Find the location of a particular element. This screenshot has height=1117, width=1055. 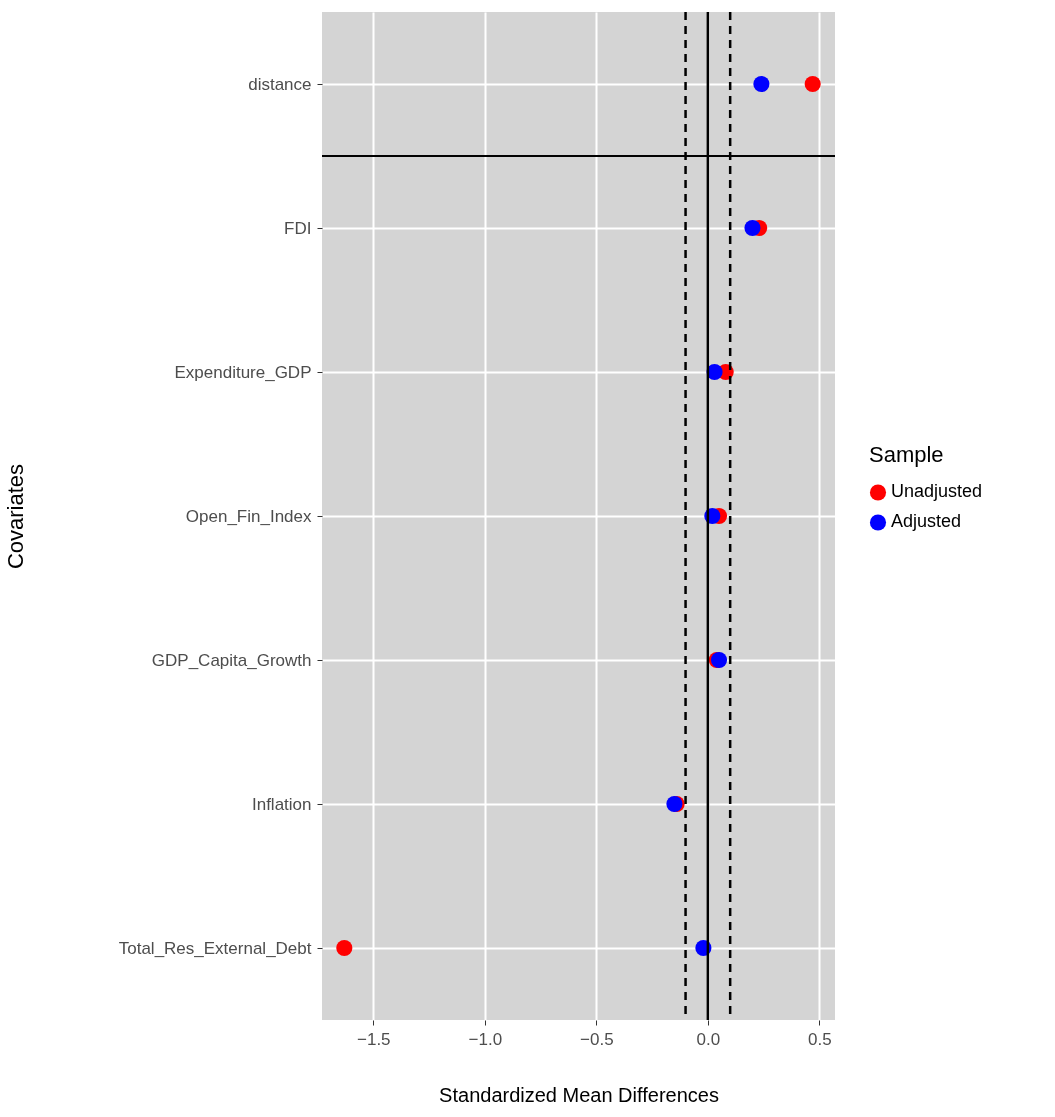

y-axis-title: Covariates is located at coordinates (15, 516).